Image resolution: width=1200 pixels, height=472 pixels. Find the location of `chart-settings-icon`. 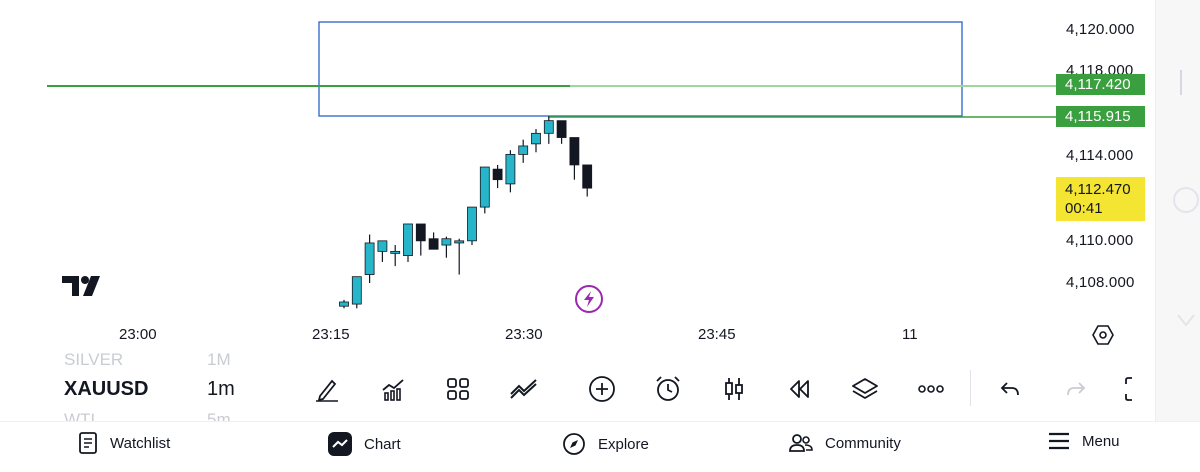

chart-settings-icon is located at coordinates (1103, 335).